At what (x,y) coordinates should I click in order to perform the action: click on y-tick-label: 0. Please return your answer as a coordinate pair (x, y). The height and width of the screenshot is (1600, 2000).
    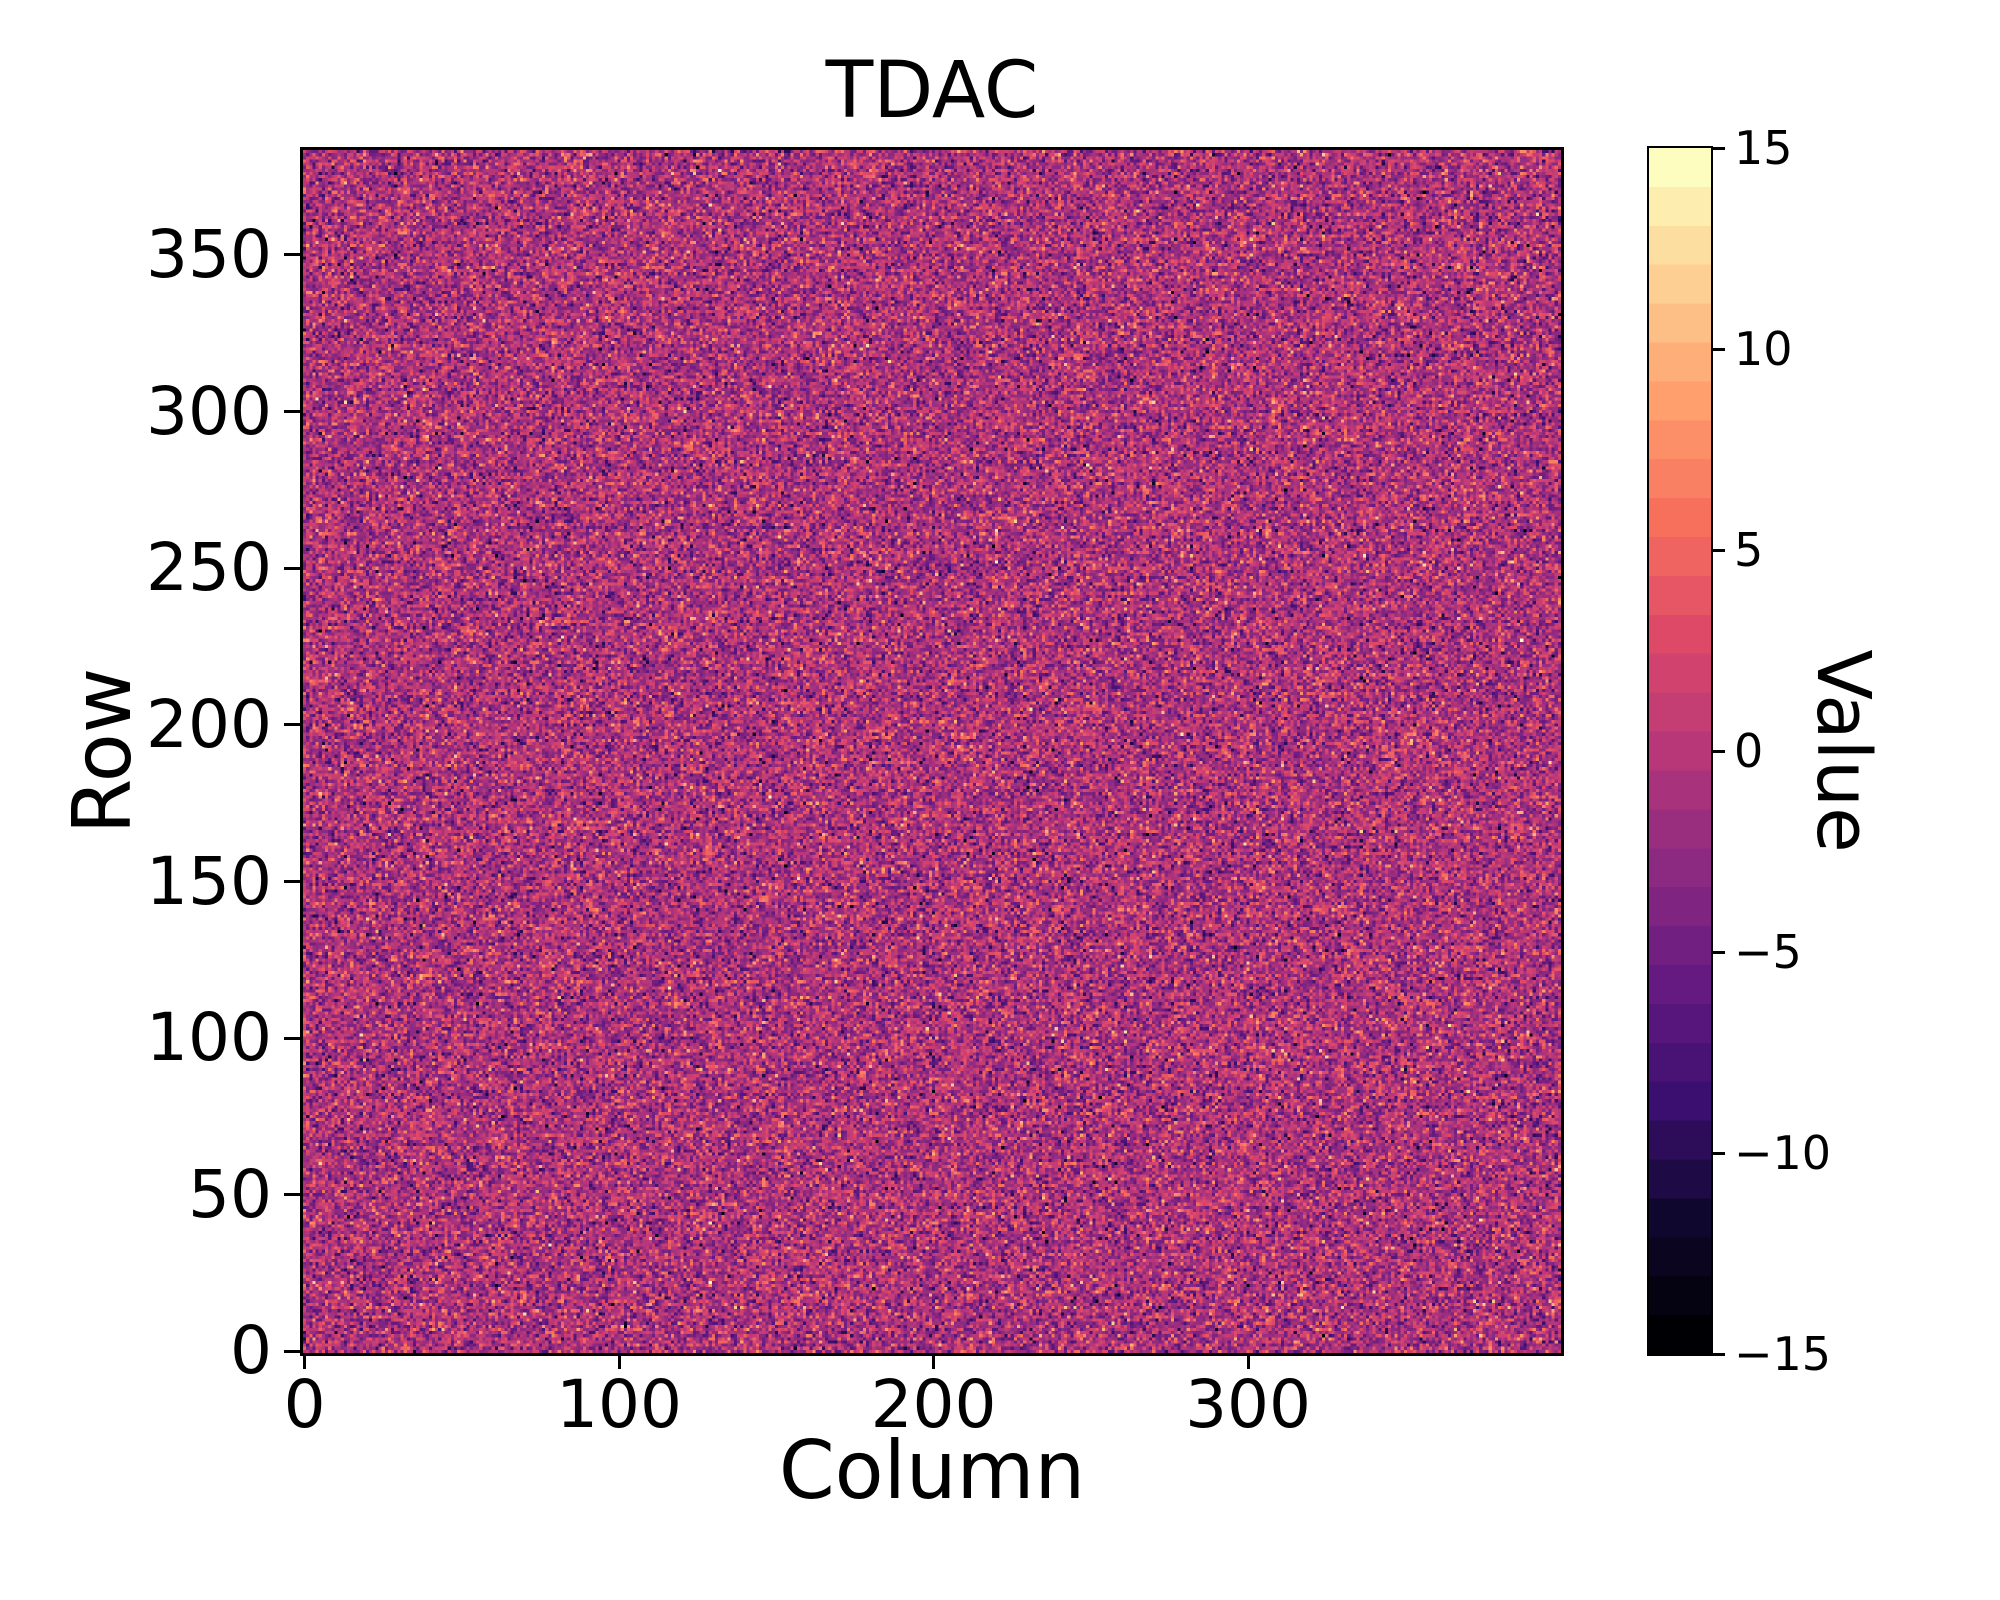
    Looking at the image, I should click on (251, 1351).